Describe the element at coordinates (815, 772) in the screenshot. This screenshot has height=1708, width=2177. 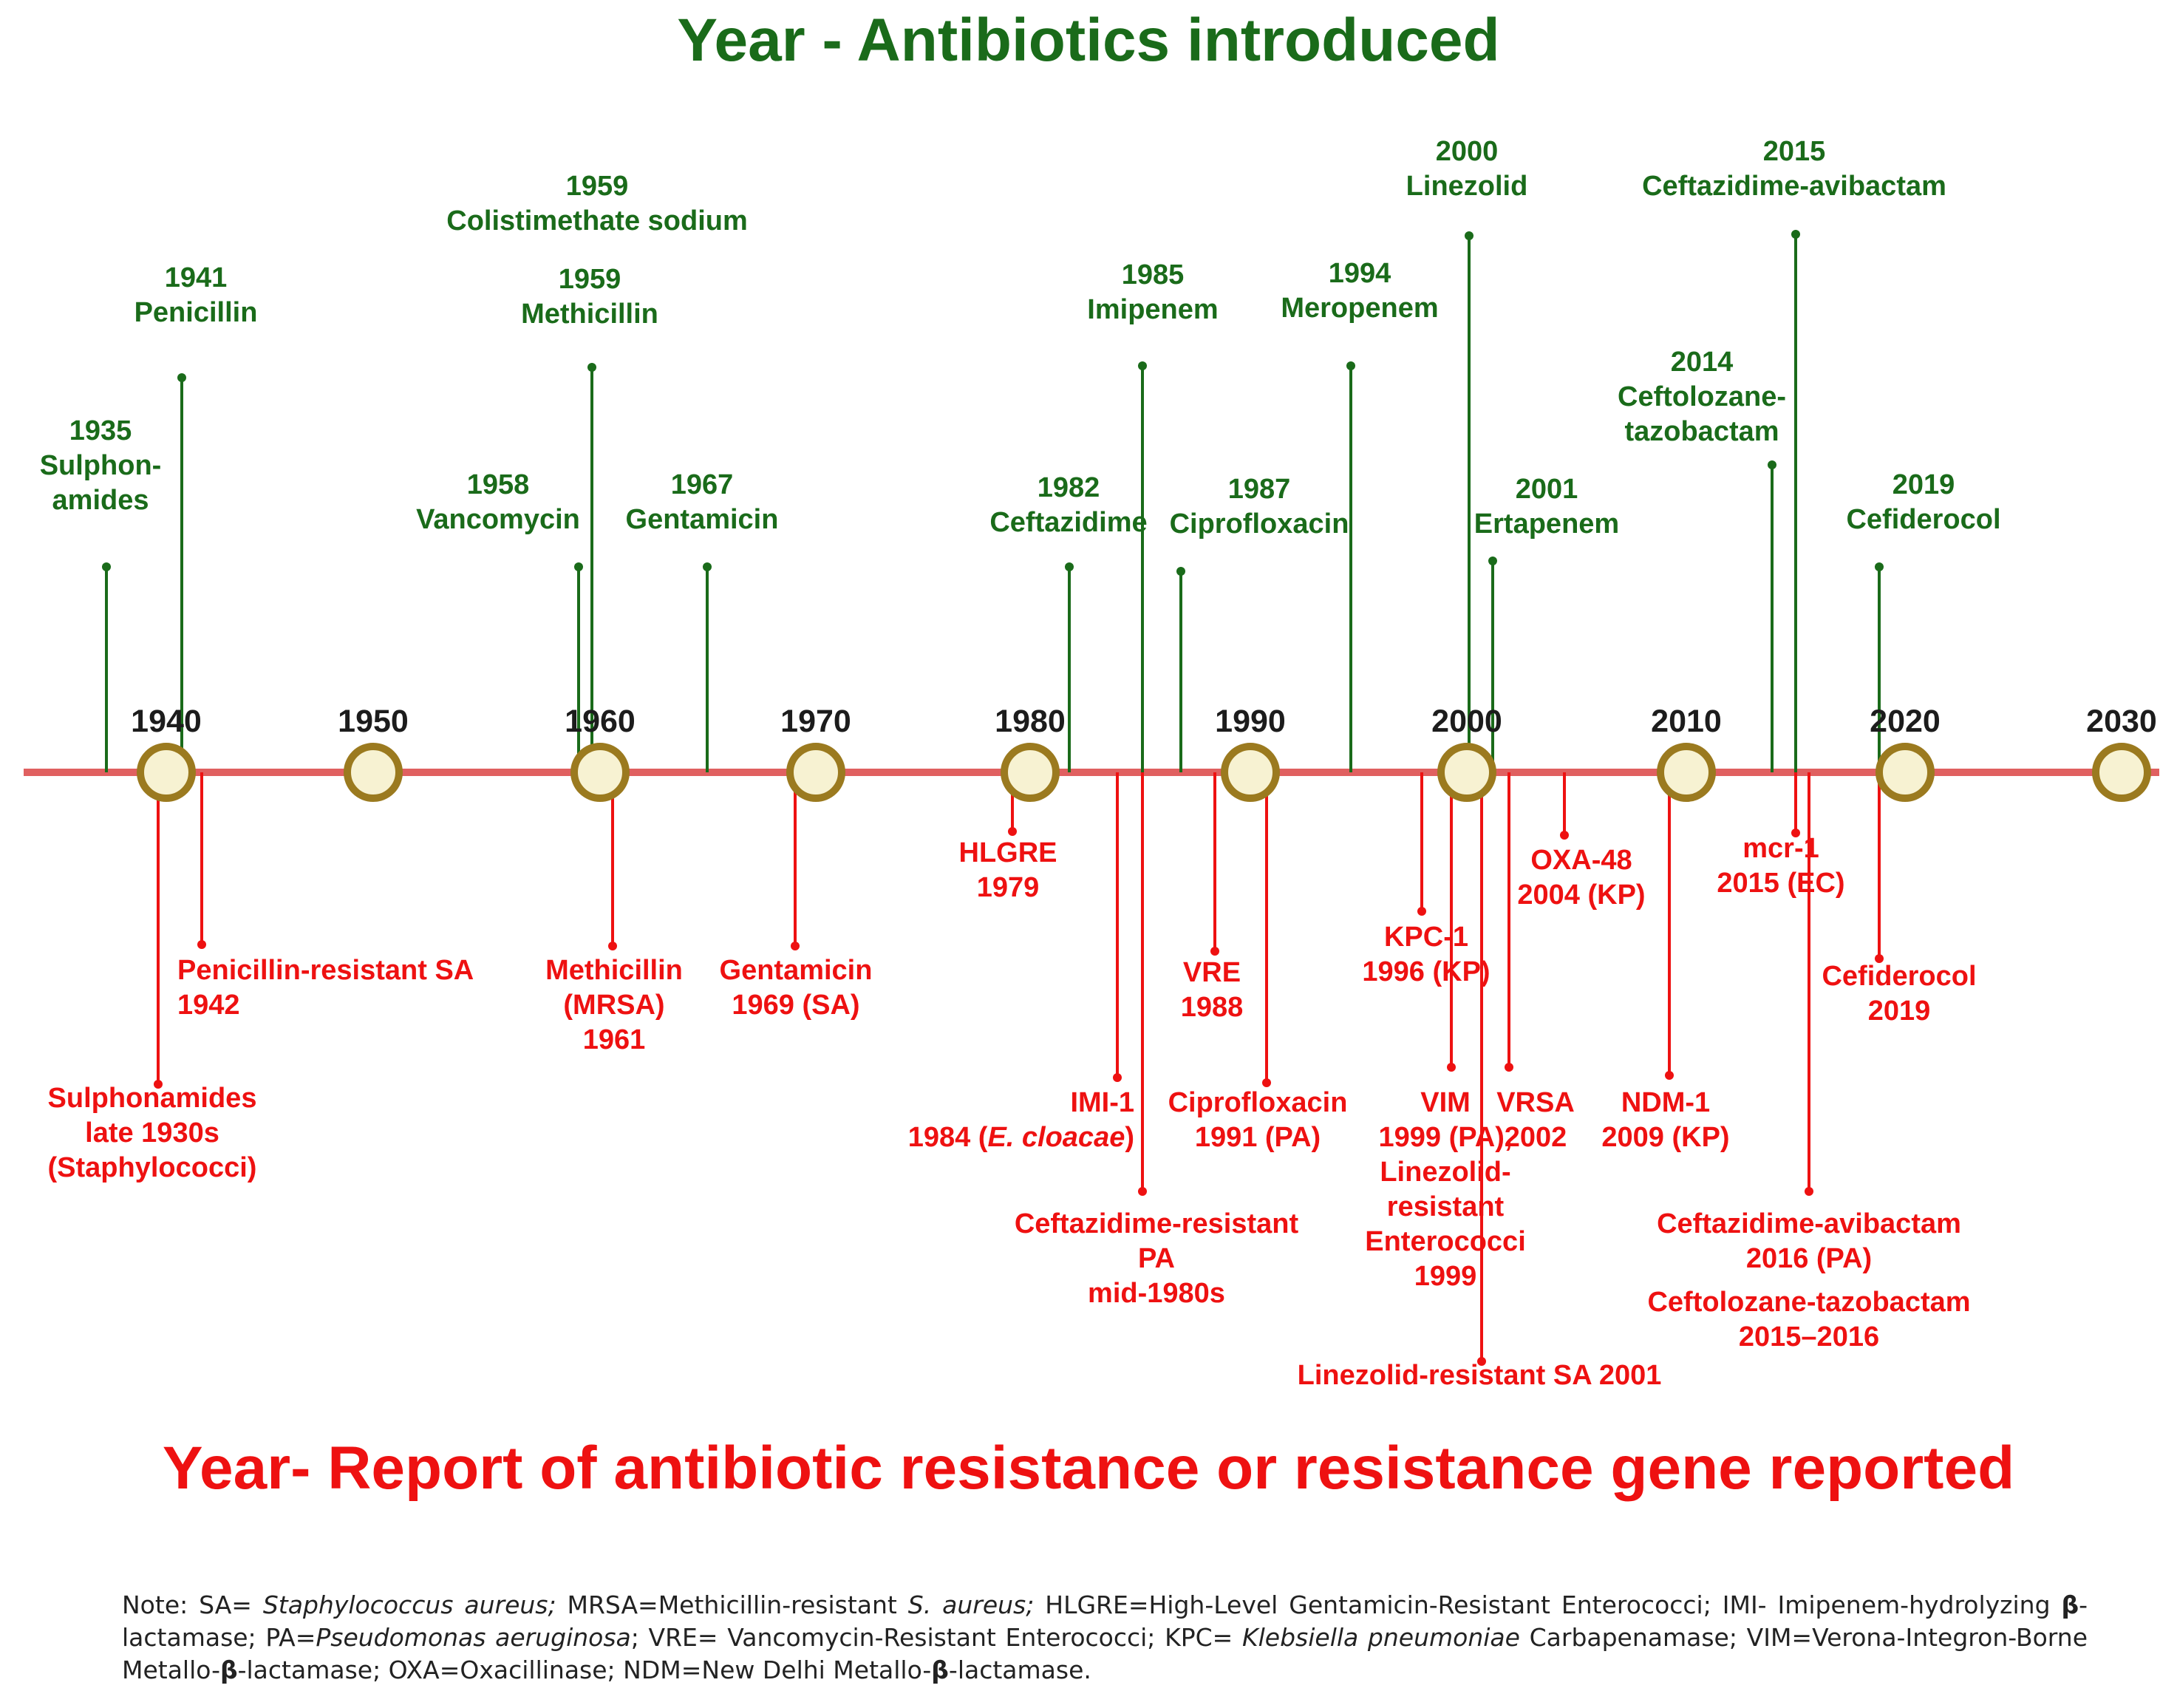
I see `year-circle-1970` at that location.